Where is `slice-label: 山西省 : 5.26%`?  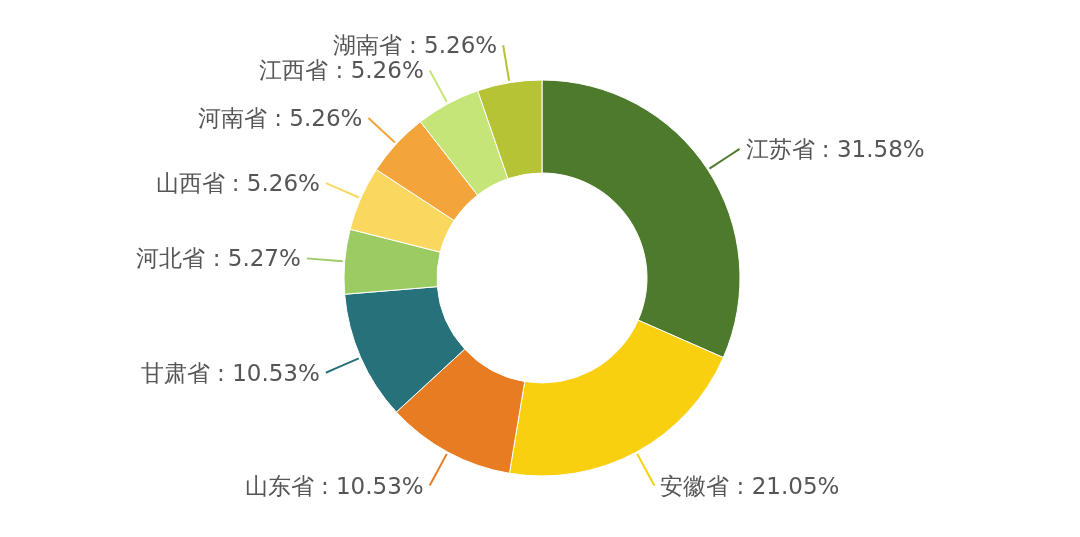
slice-label: 山西省 : 5.26% is located at coordinates (237, 183).